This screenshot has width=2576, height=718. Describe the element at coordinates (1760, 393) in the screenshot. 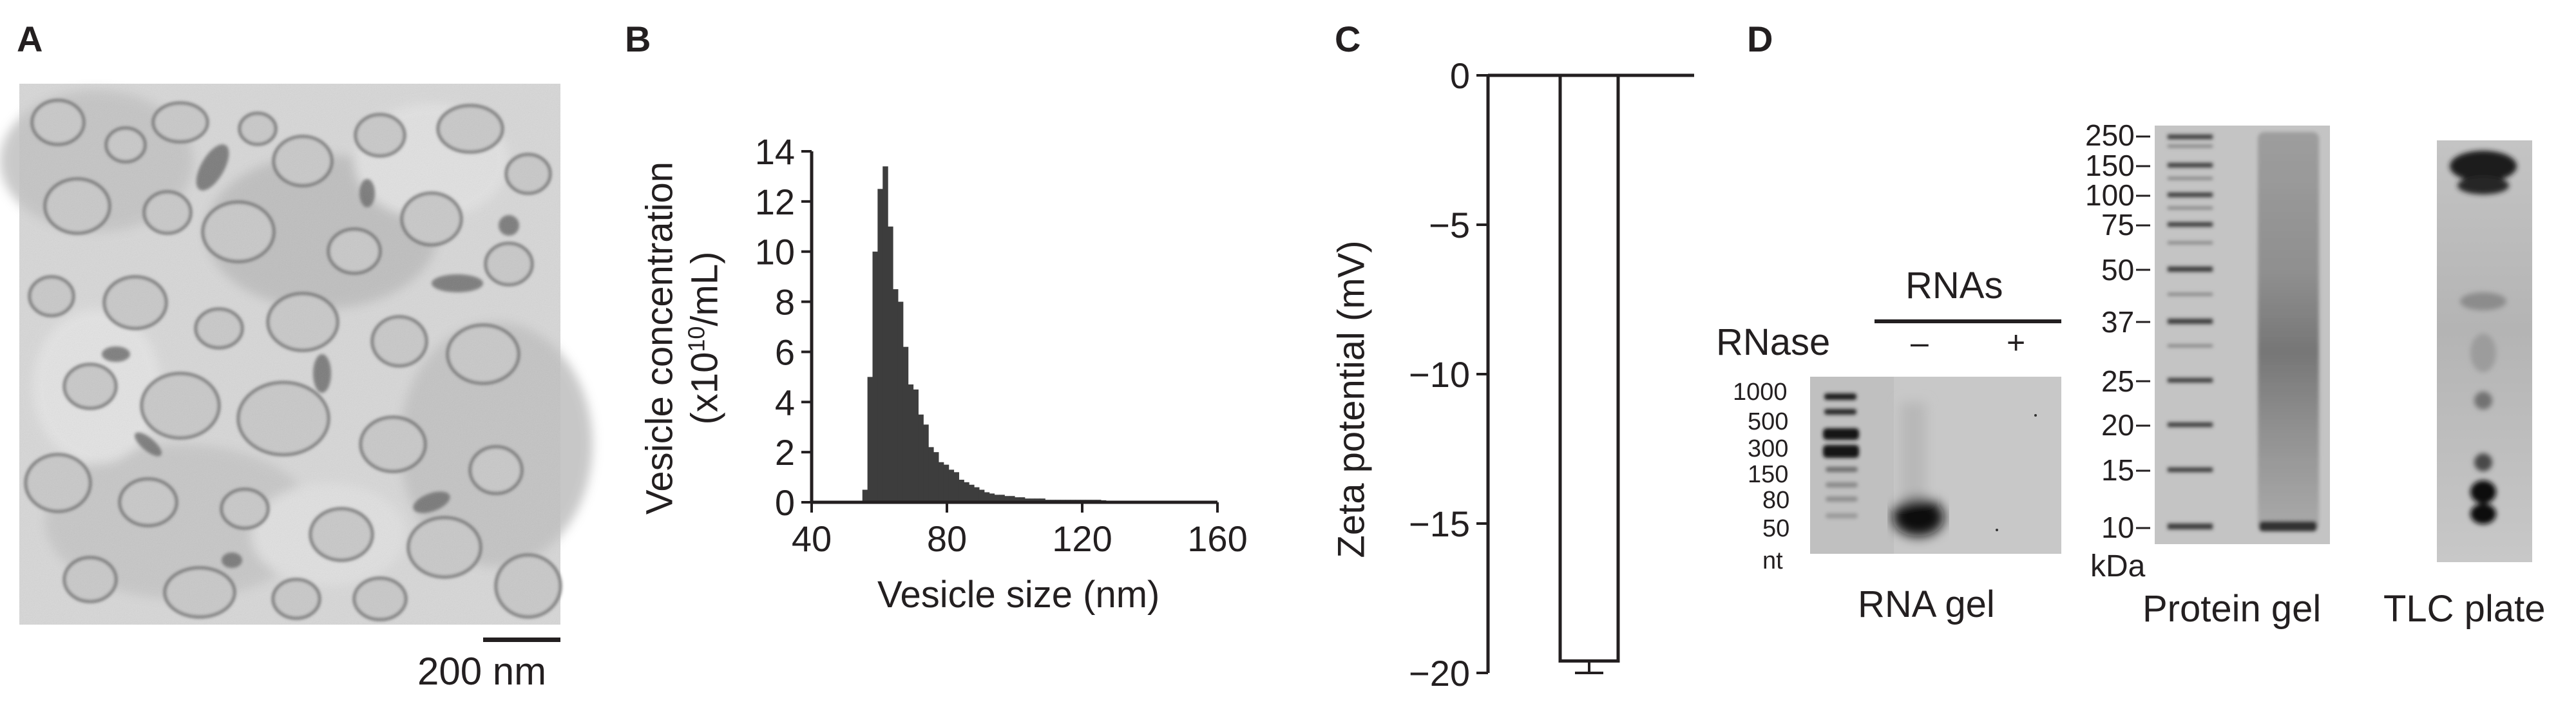

I see `rna-ladder-1000: 1000` at that location.